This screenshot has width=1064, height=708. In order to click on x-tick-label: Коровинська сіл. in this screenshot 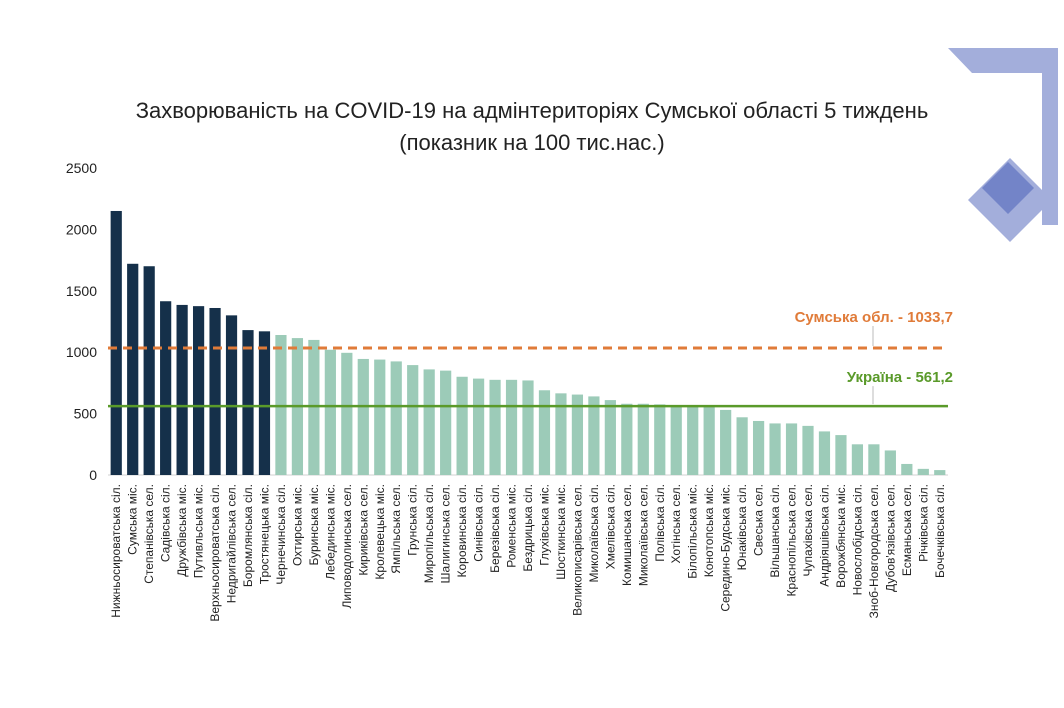, I will do `click(462, 530)`.